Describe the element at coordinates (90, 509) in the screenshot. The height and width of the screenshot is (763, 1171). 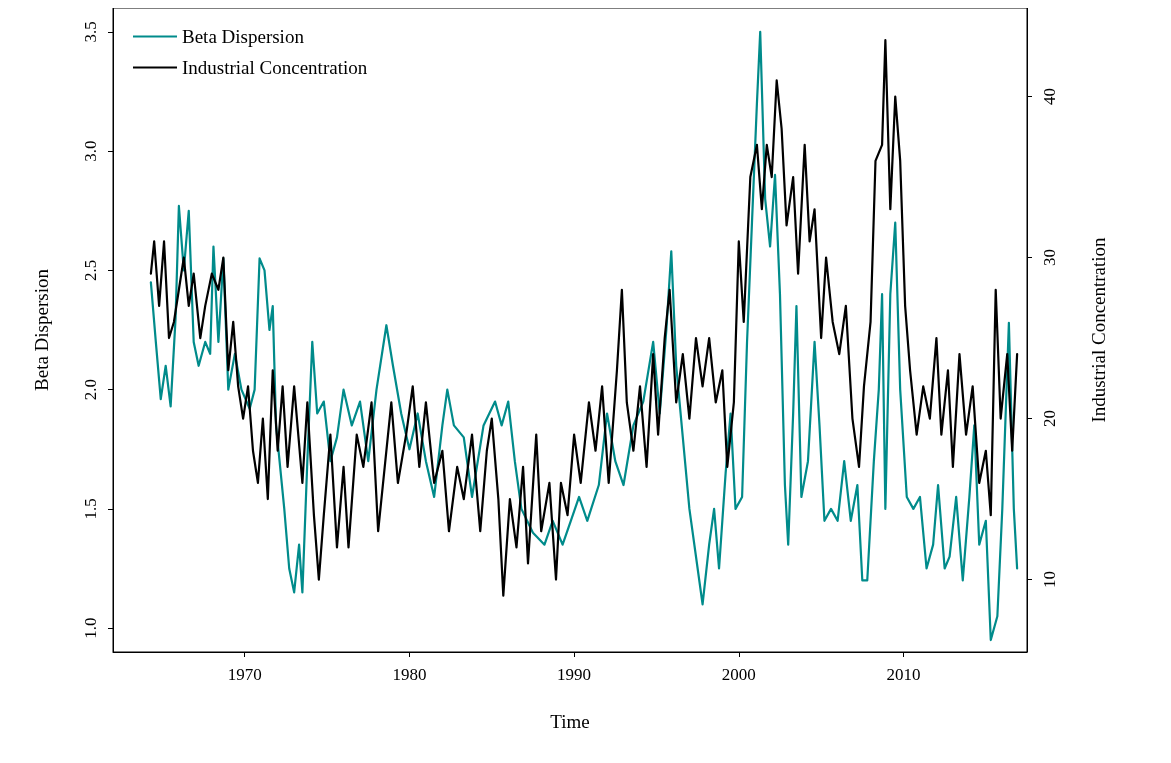
I see `y-tick-label: 1.5` at that location.